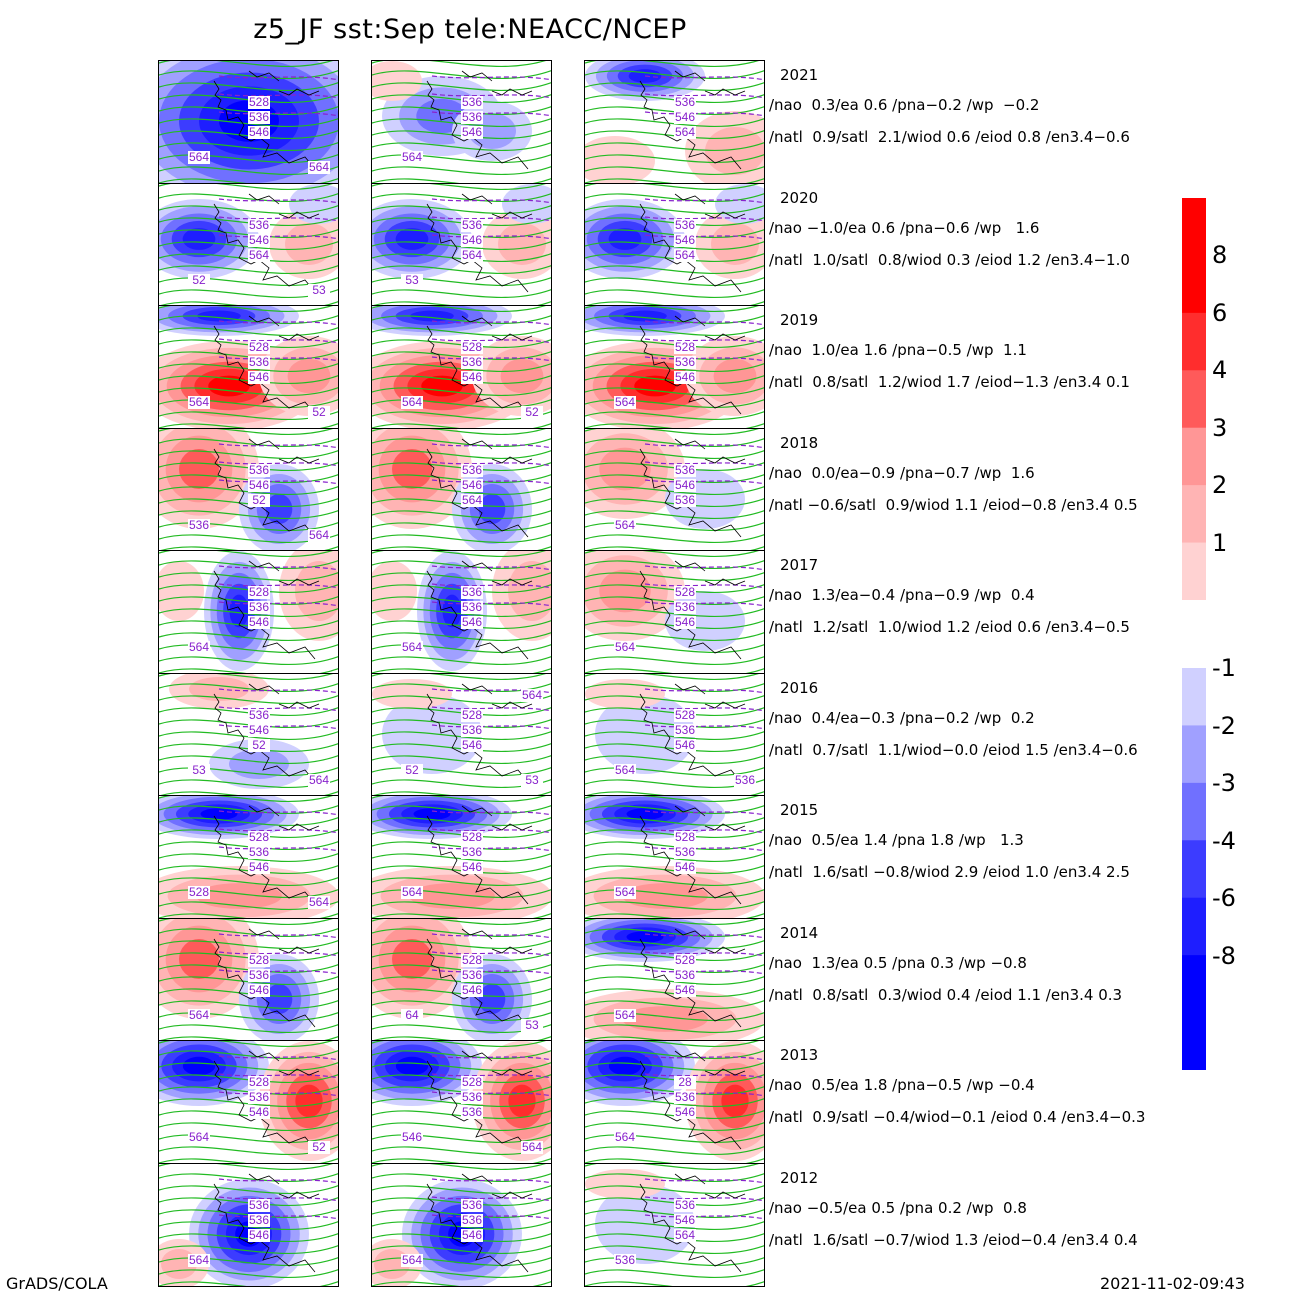  Describe the element at coordinates (904, 228) in the screenshot. I see `teleconnection-indices: /nao −1.0/ea 0.6 /pna−0.6 /wp 1.6` at that location.